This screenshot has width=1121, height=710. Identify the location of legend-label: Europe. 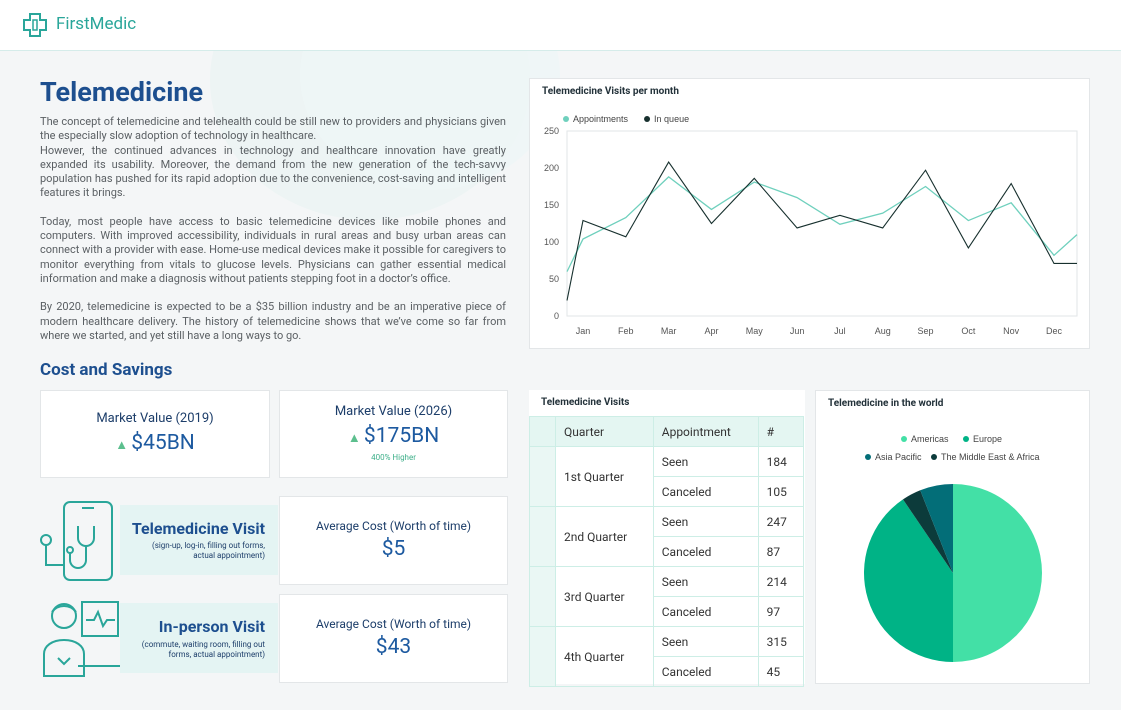
(987, 439).